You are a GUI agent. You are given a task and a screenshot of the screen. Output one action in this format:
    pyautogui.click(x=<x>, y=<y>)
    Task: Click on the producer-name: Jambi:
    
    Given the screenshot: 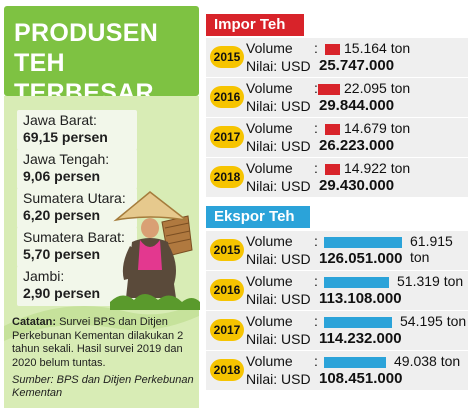 What is the action you would take?
    pyautogui.click(x=44, y=276)
    